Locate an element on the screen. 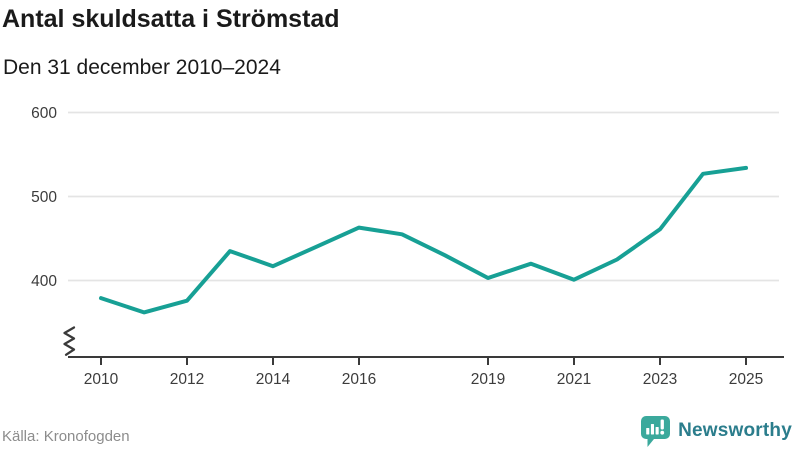  x-axis-tick-label: 2010 is located at coordinates (101, 379).